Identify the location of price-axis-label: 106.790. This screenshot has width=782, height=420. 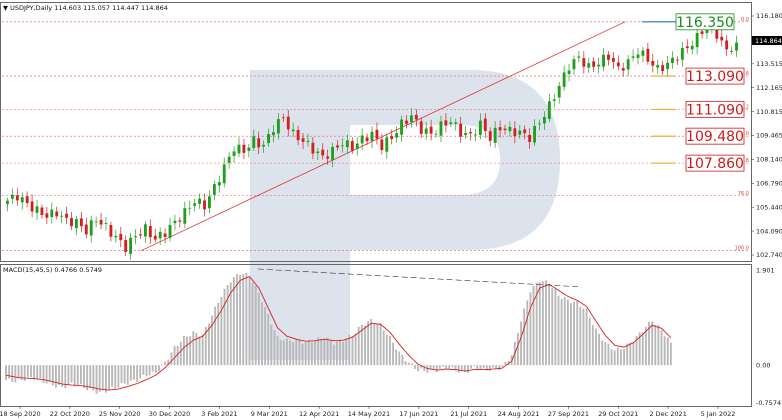
(769, 184).